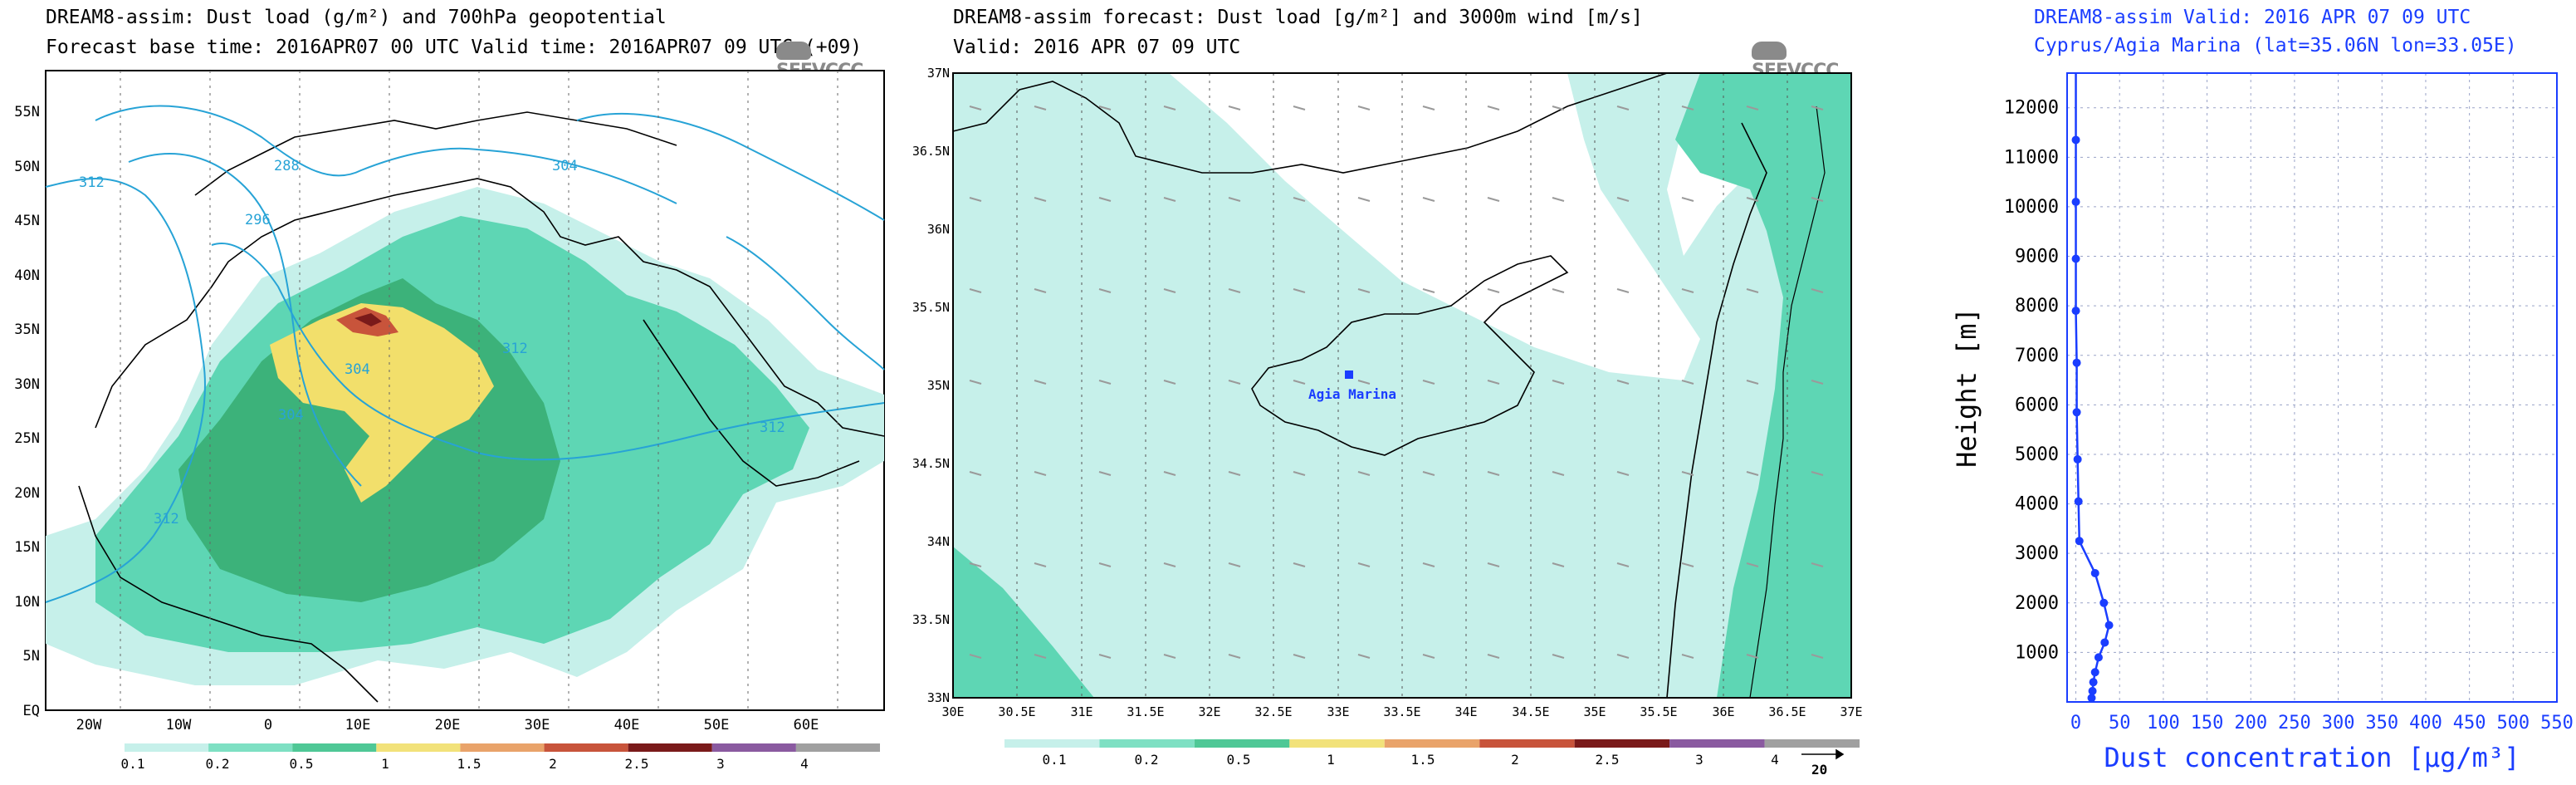  What do you see at coordinates (2031, 207) in the screenshot?
I see `y-tick-label: 10000` at bounding box center [2031, 207].